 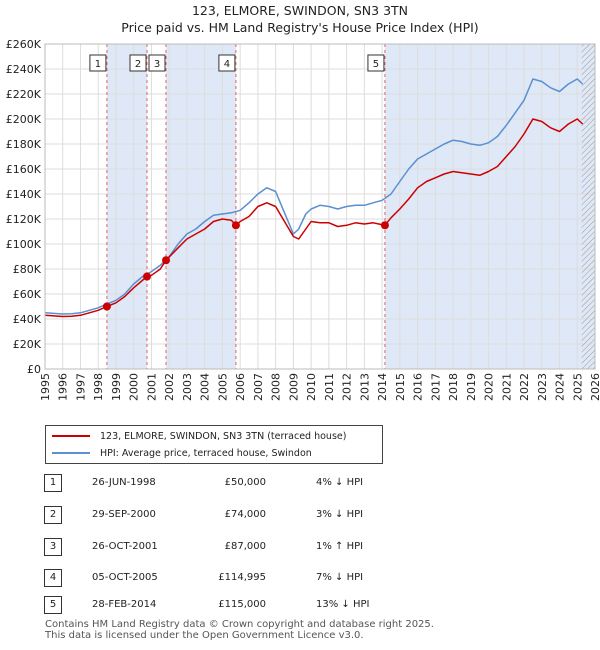 What do you see at coordinates (524, 387) in the screenshot?
I see `x-tick-label: 2022` at bounding box center [524, 387].